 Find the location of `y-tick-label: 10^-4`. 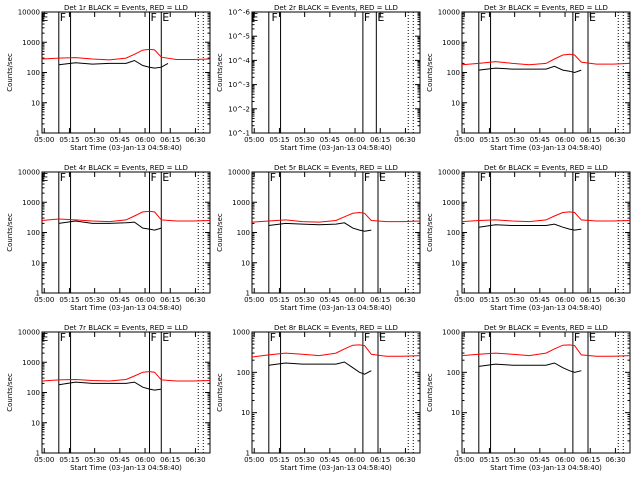

y-tick-label: 10^-4 is located at coordinates (239, 61).